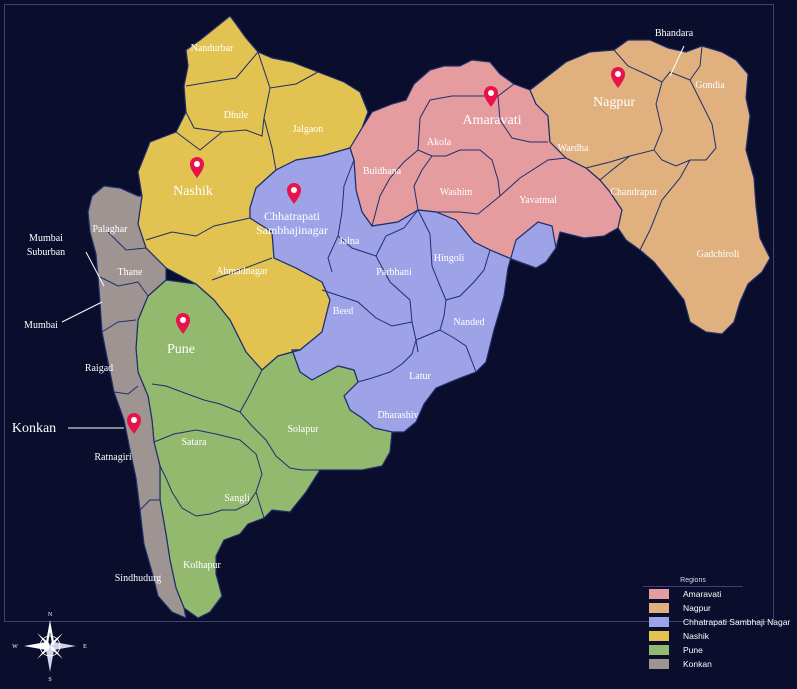 Image resolution: width=797 pixels, height=689 pixels. I want to click on label-bhandara: Bhandara, so click(674, 33).